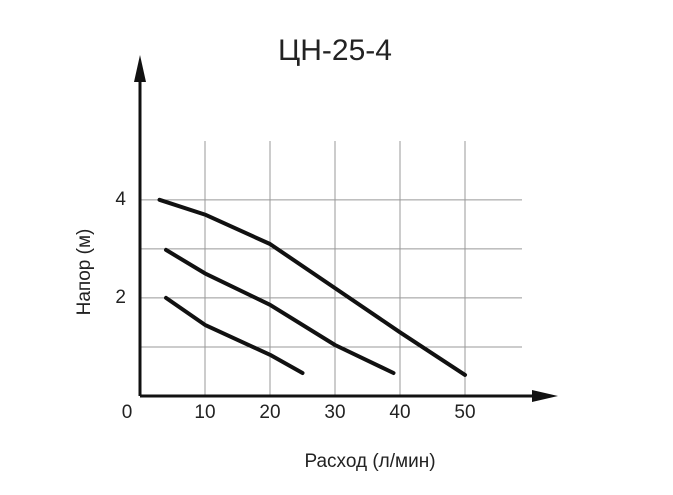 Image resolution: width=673 pixels, height=495 pixels. What do you see at coordinates (369, 461) in the screenshot?
I see `x-axis-label: Расход (л/мин)` at bounding box center [369, 461].